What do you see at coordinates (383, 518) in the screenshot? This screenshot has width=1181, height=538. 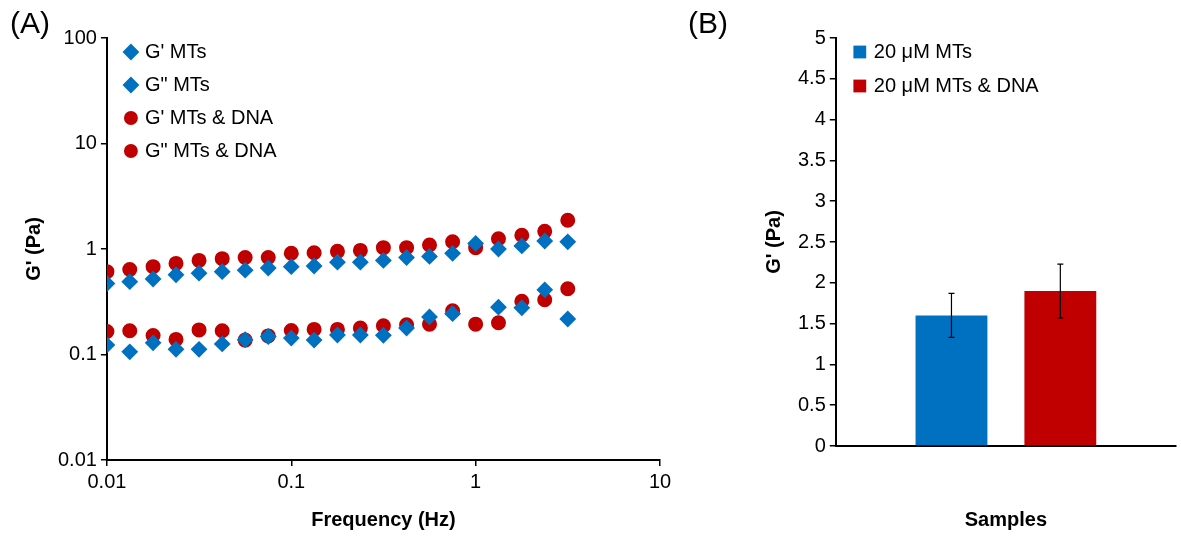 I see `x-axis-title: Frequency (Hz)` at bounding box center [383, 518].